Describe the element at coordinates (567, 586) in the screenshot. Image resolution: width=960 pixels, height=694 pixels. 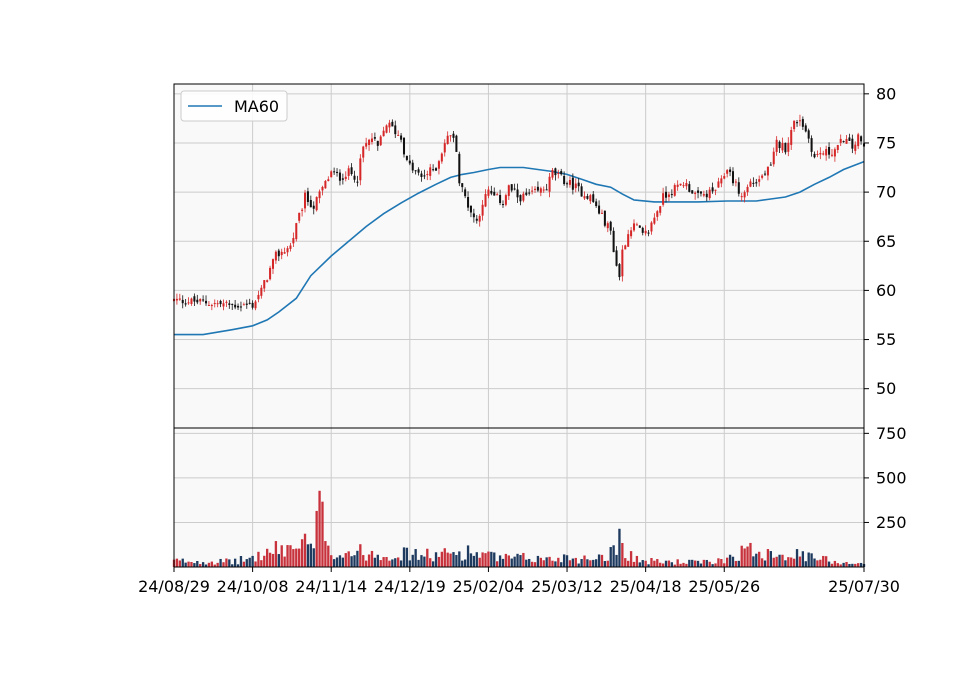
I see `x-tick-label-5: 25/03/12` at that location.